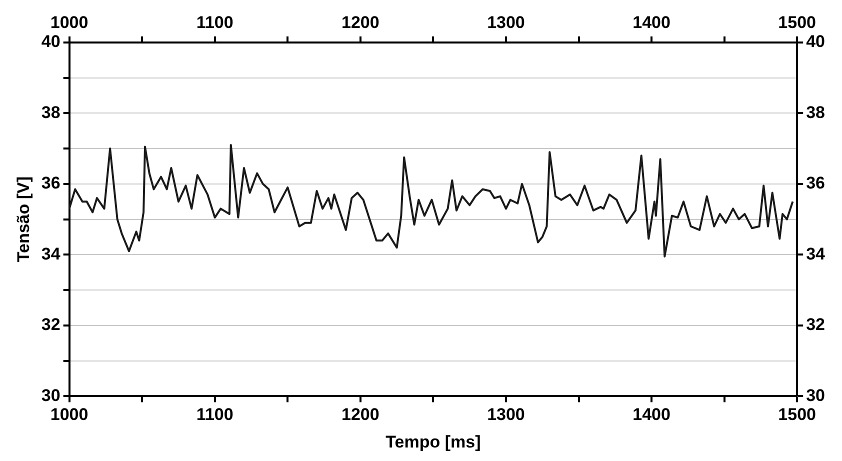  Describe the element at coordinates (651, 22) in the screenshot. I see `x2-tick-label: 1400` at that location.